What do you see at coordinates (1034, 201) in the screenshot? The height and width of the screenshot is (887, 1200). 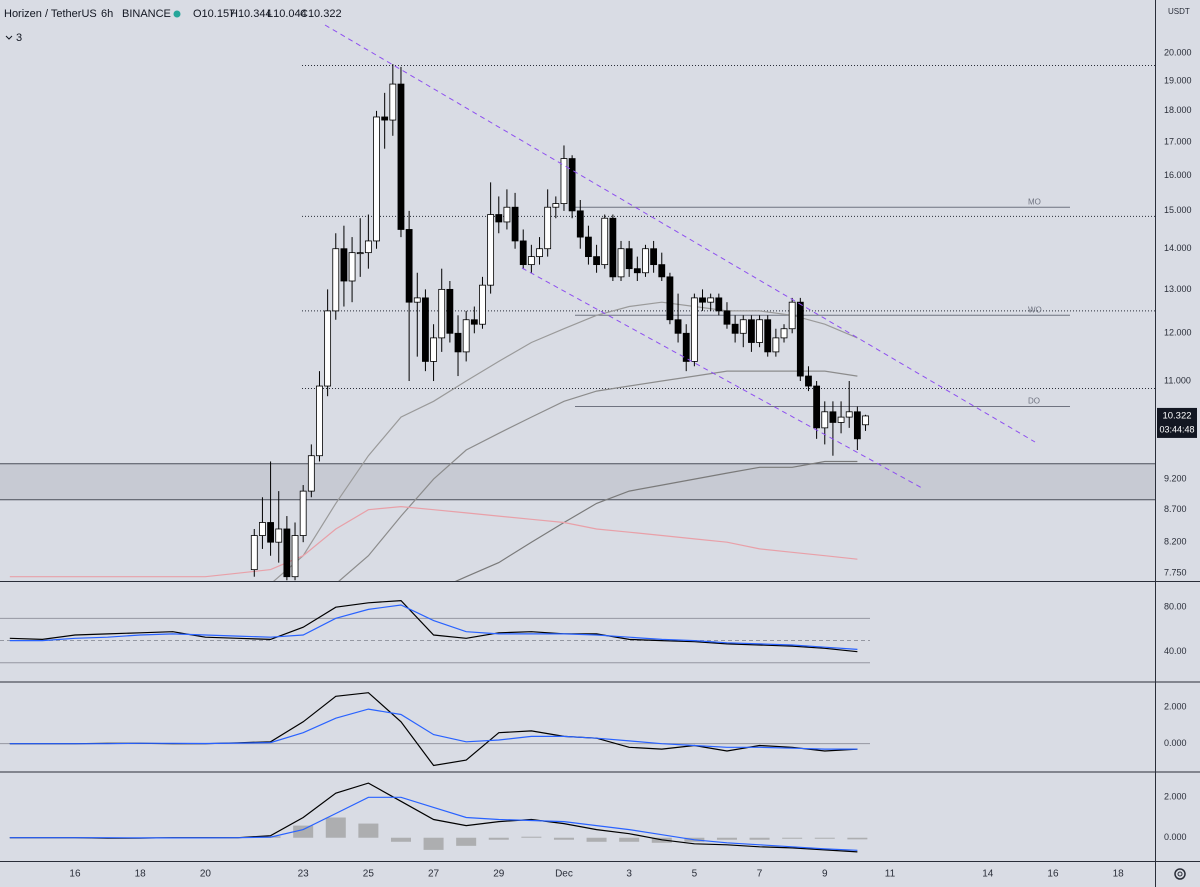 I see `level-label: MO` at bounding box center [1034, 201].